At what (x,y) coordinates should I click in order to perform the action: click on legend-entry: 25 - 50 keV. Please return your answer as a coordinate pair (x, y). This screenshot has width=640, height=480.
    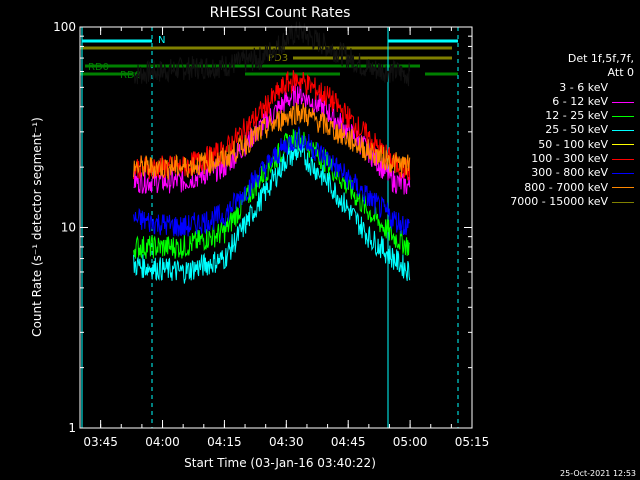
    Looking at the image, I should click on (556, 130).